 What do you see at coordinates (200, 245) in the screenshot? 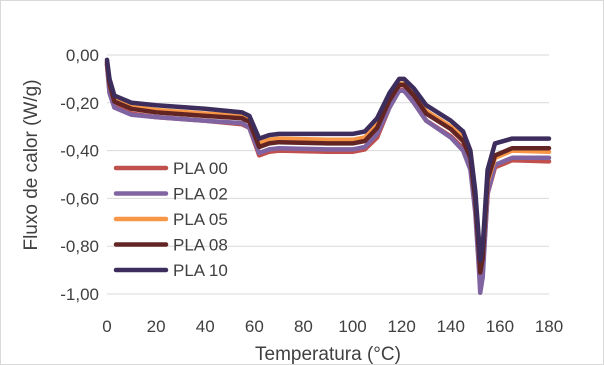
I see `legend-label: PLA 08` at bounding box center [200, 245].